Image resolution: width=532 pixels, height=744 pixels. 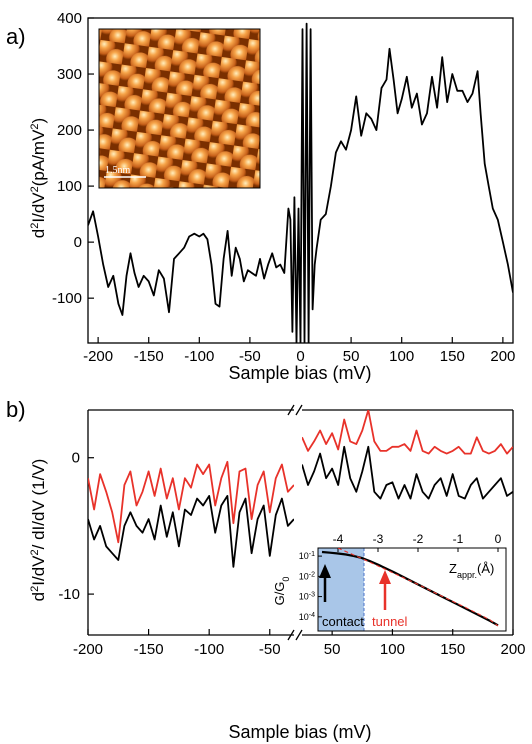 What do you see at coordinates (69, 130) in the screenshot?
I see `y-tick-label: 200` at bounding box center [69, 130].